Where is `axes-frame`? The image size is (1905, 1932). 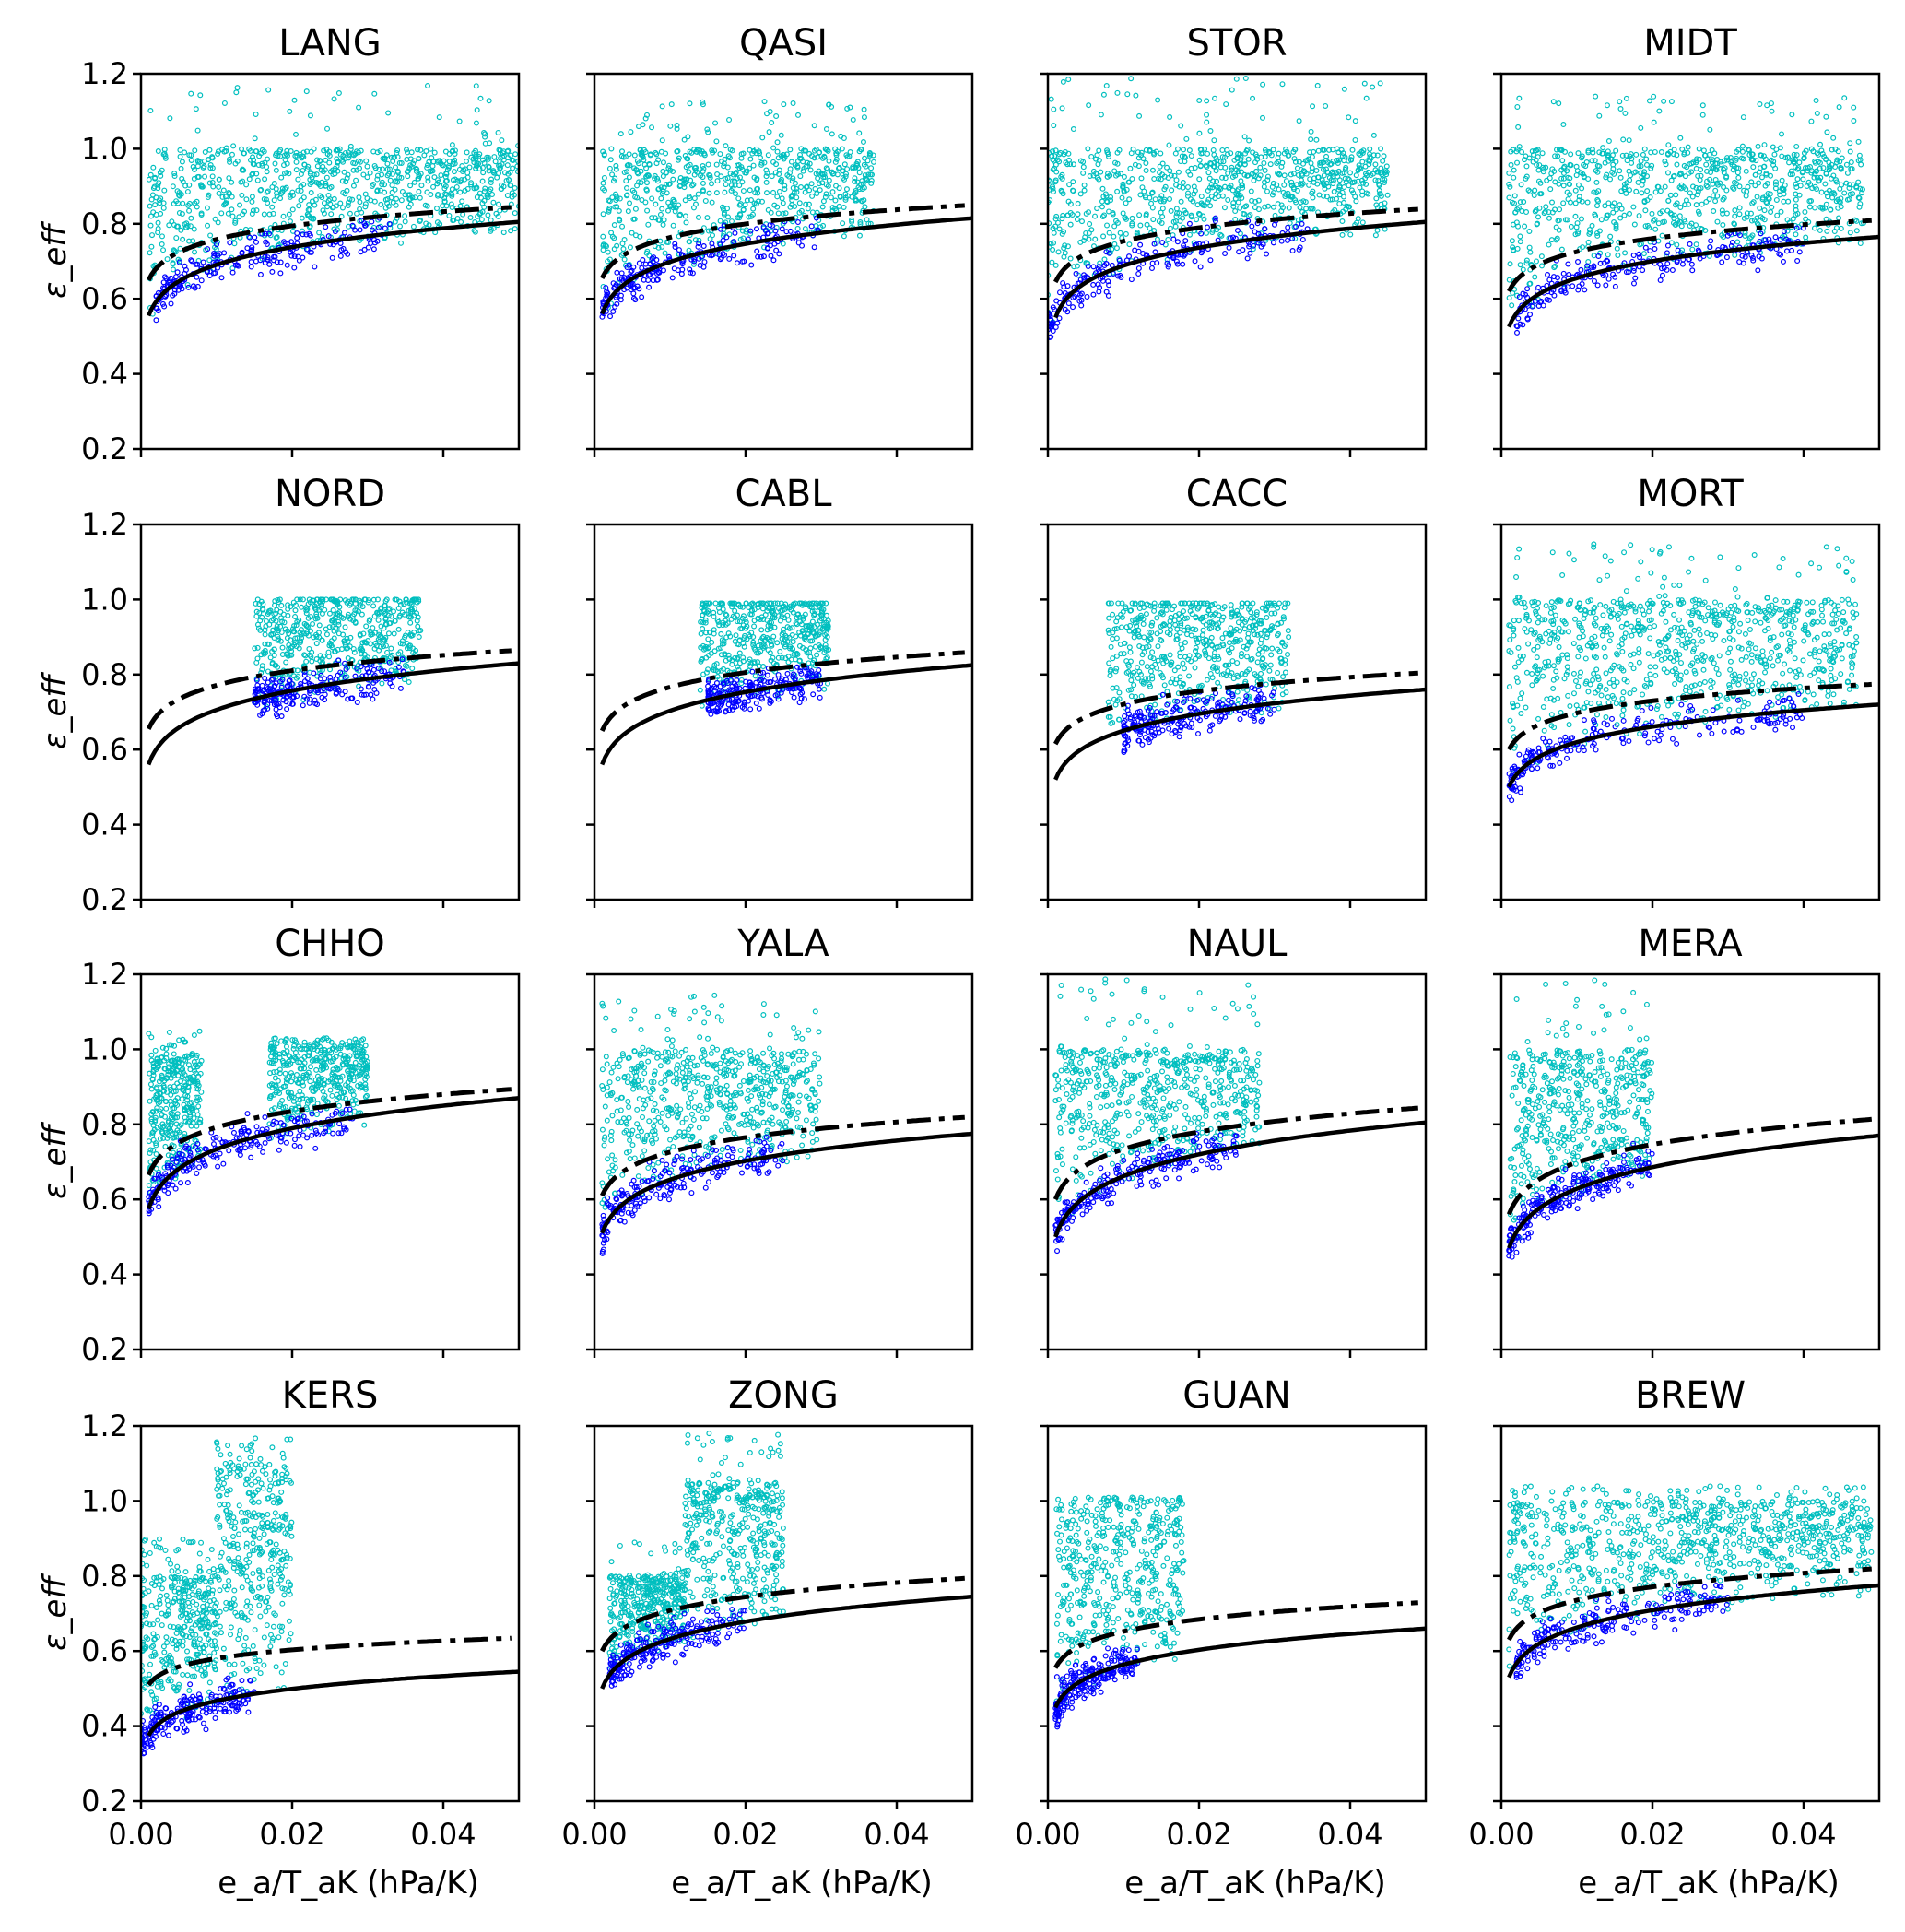
axes-frame is located at coordinates (330, 261).